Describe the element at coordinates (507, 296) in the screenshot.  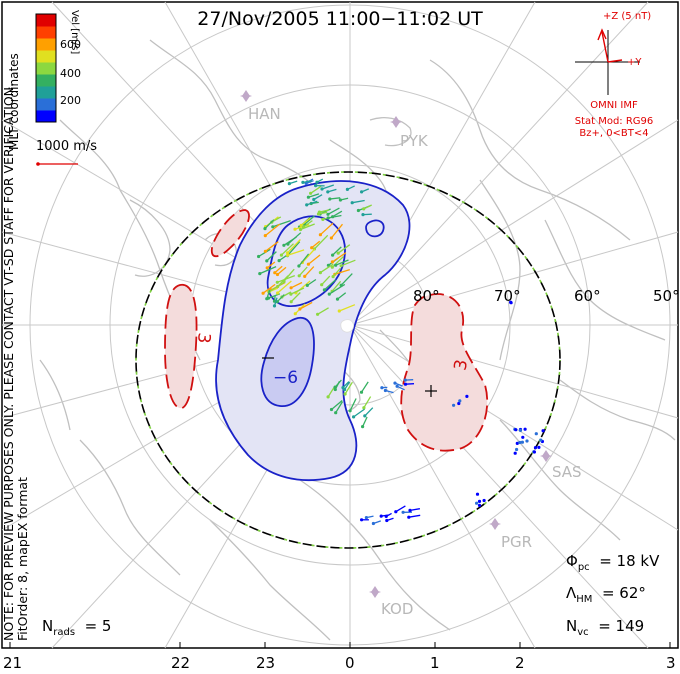
I see `lat-label-70: 70°` at that location.